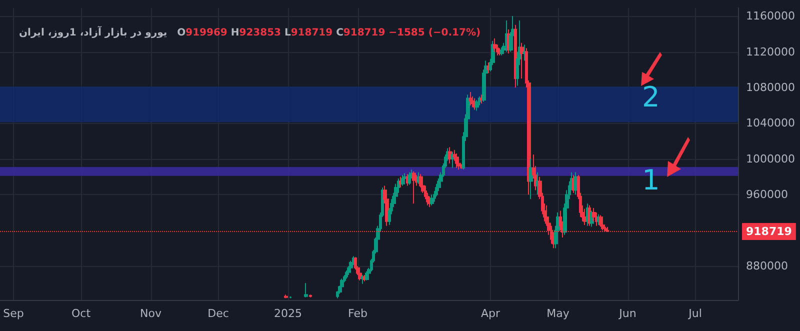  What do you see at coordinates (218, 313) in the screenshot?
I see `x-tick-label: Dec` at bounding box center [218, 313].